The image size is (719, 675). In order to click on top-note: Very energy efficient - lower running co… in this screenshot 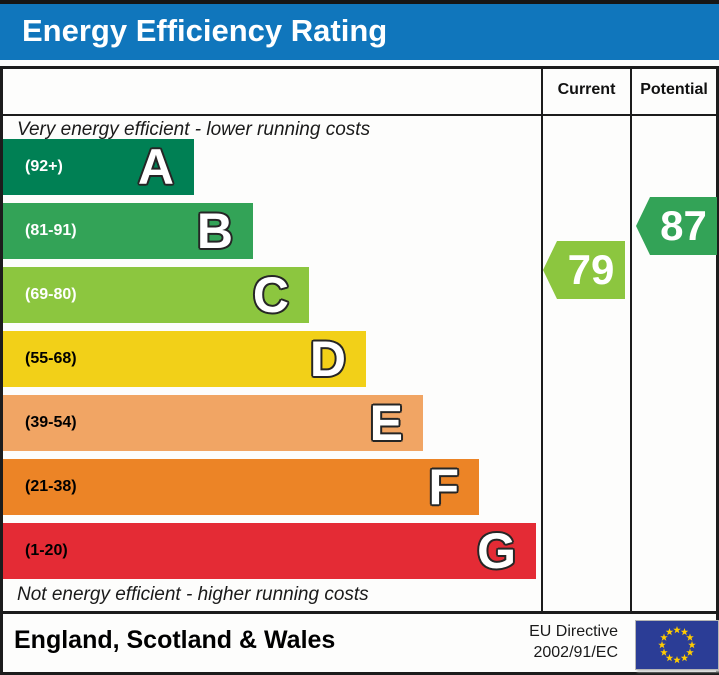, I will do `click(194, 129)`.